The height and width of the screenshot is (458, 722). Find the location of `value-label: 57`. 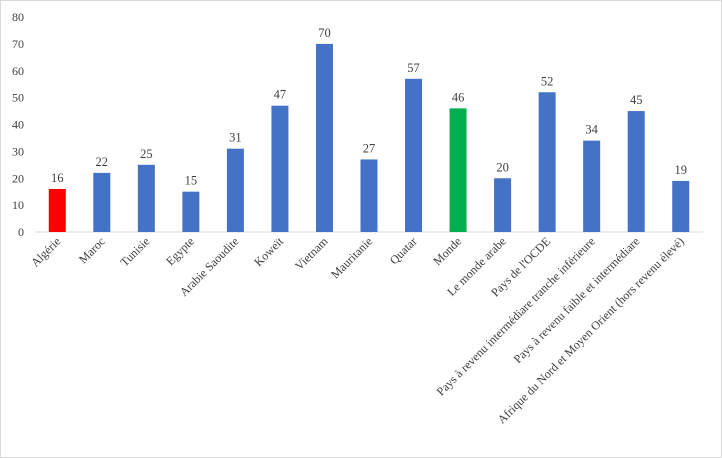

value-label: 57 is located at coordinates (413, 68).